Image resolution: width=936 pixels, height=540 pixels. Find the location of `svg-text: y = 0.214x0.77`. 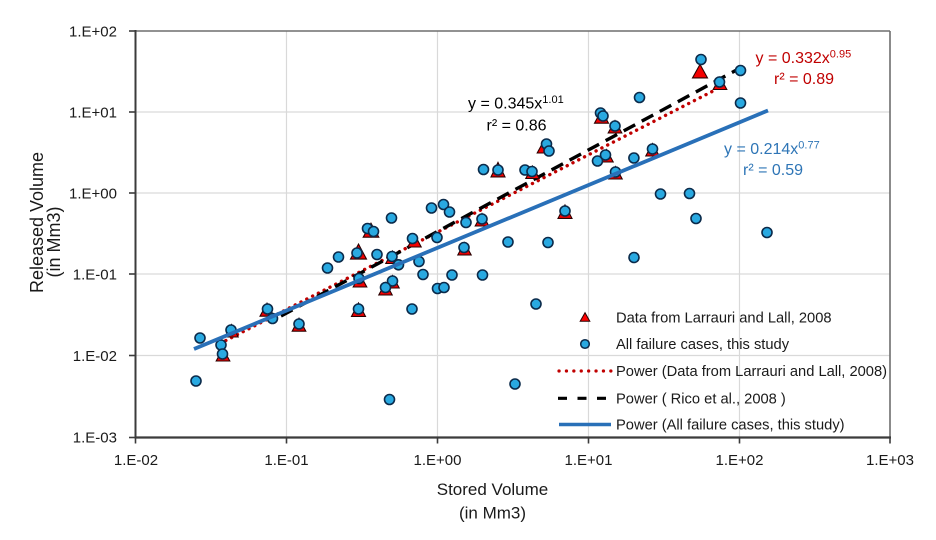

svg-text: y = 0.214x0.77 is located at coordinates (772, 149).